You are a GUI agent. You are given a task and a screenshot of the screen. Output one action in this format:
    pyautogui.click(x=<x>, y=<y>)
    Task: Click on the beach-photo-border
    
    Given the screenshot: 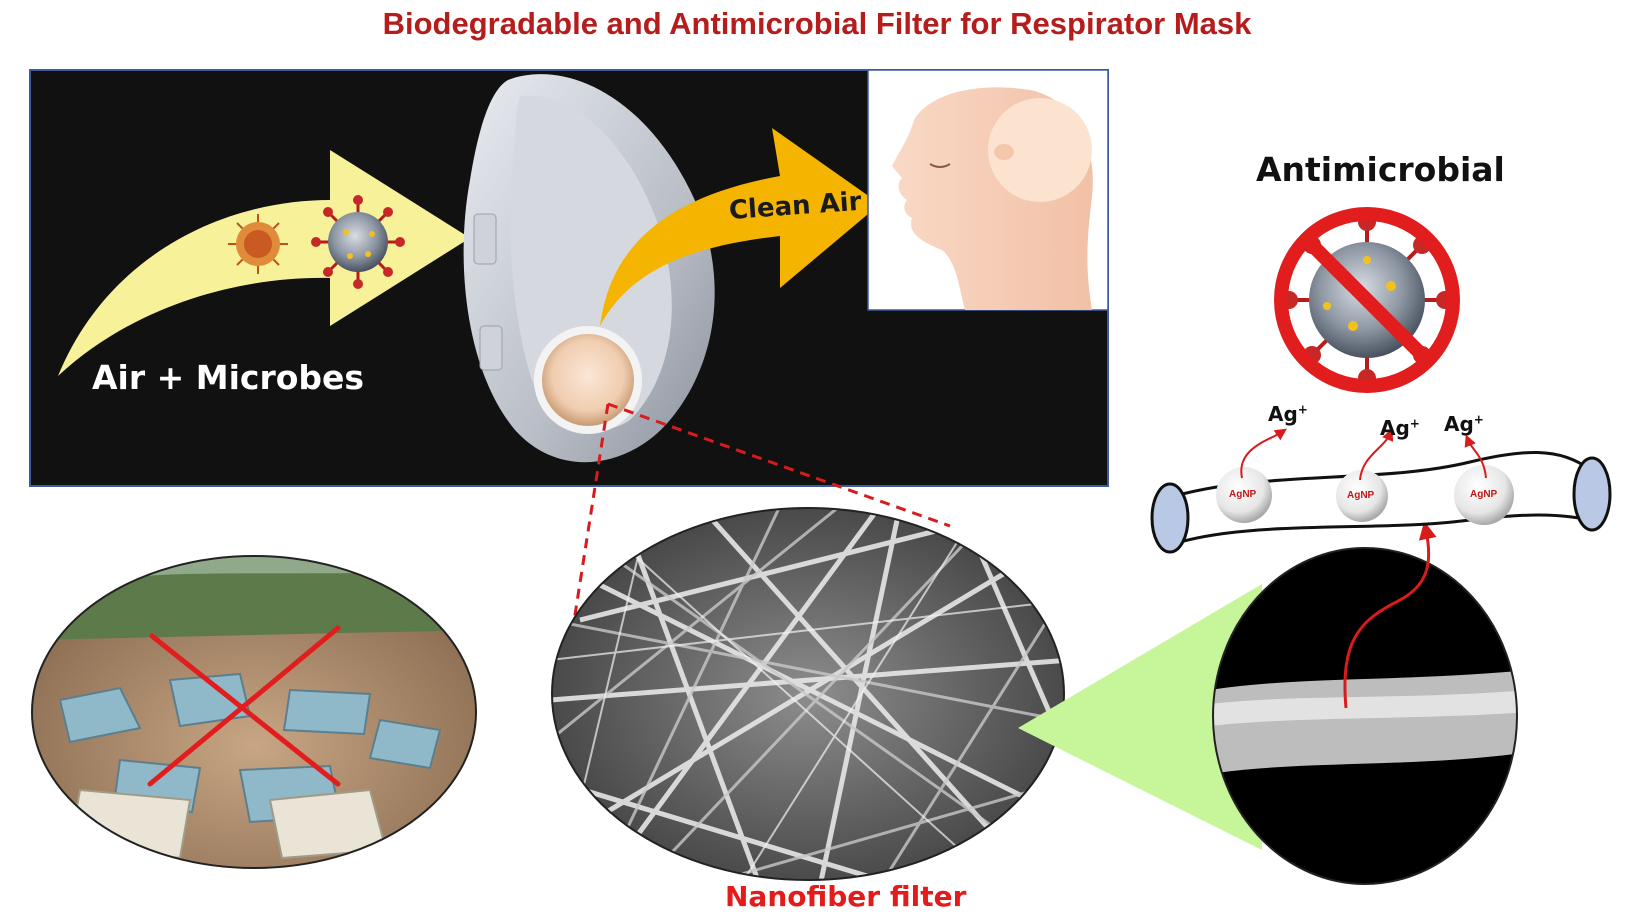 What is the action you would take?
    pyautogui.click(x=254, y=712)
    